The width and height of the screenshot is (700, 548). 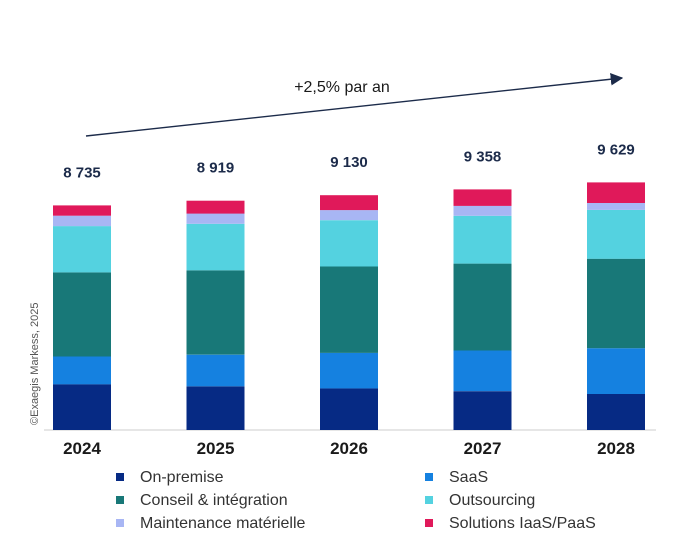 I want to click on bar-segment-2026-saas, so click(x=349, y=370).